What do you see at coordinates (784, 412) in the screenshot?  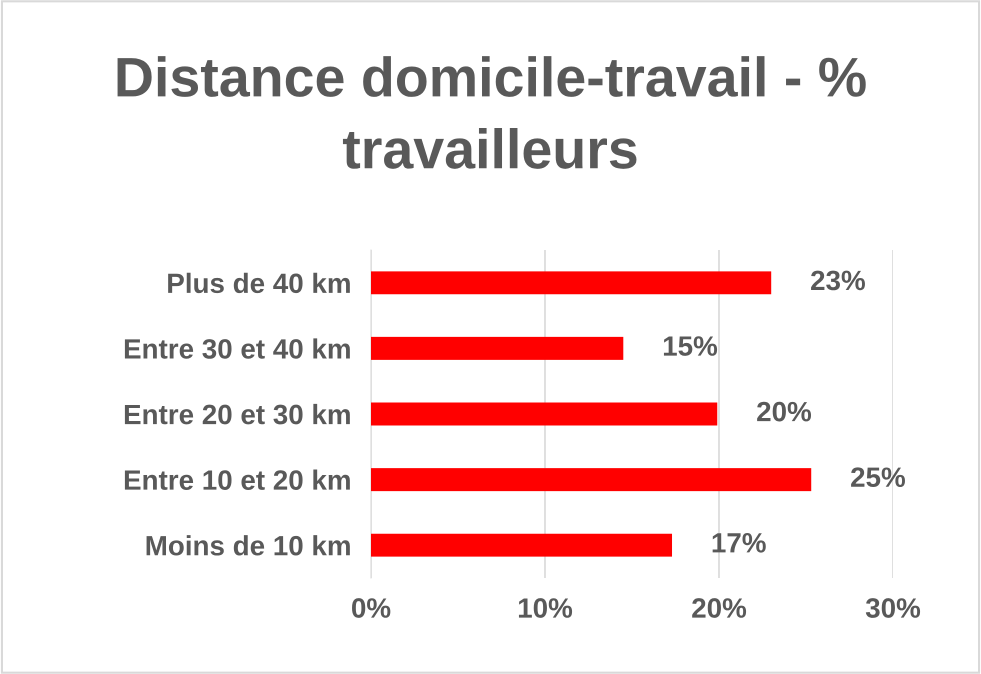 I see `data-label: 20%` at bounding box center [784, 412].